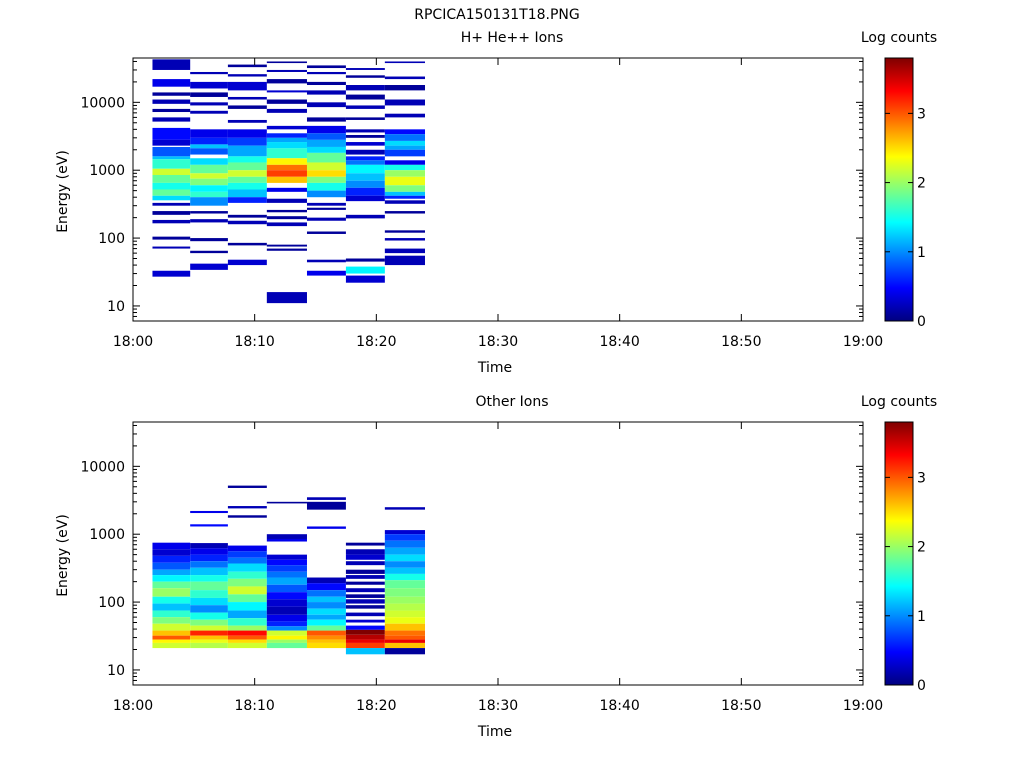 This screenshot has width=1024, height=768. I want to click on x-tick-label: 18:30, so click(498, 706).